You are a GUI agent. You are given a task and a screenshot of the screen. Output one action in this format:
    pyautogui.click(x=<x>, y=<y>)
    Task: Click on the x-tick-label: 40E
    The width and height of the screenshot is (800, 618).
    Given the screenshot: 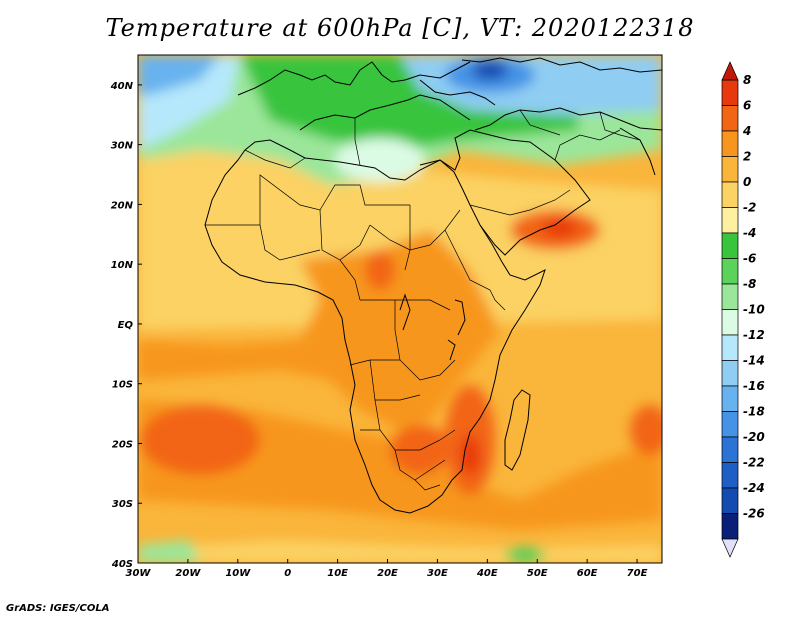 What is the action you would take?
    pyautogui.click(x=487, y=573)
    